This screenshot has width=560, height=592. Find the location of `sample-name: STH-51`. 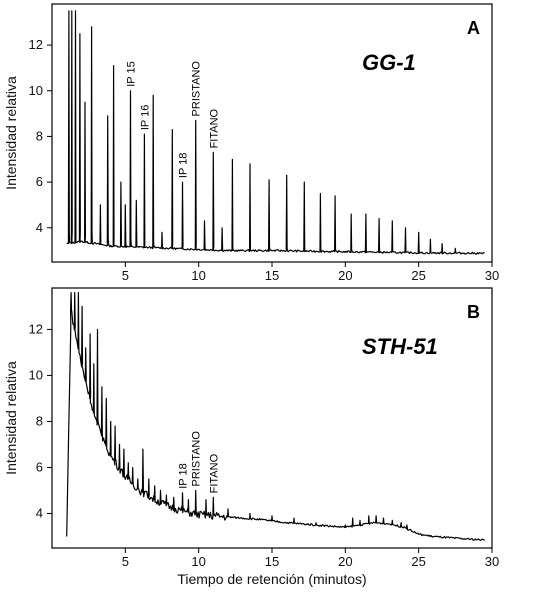

sample-name: STH-51 is located at coordinates (400, 346).